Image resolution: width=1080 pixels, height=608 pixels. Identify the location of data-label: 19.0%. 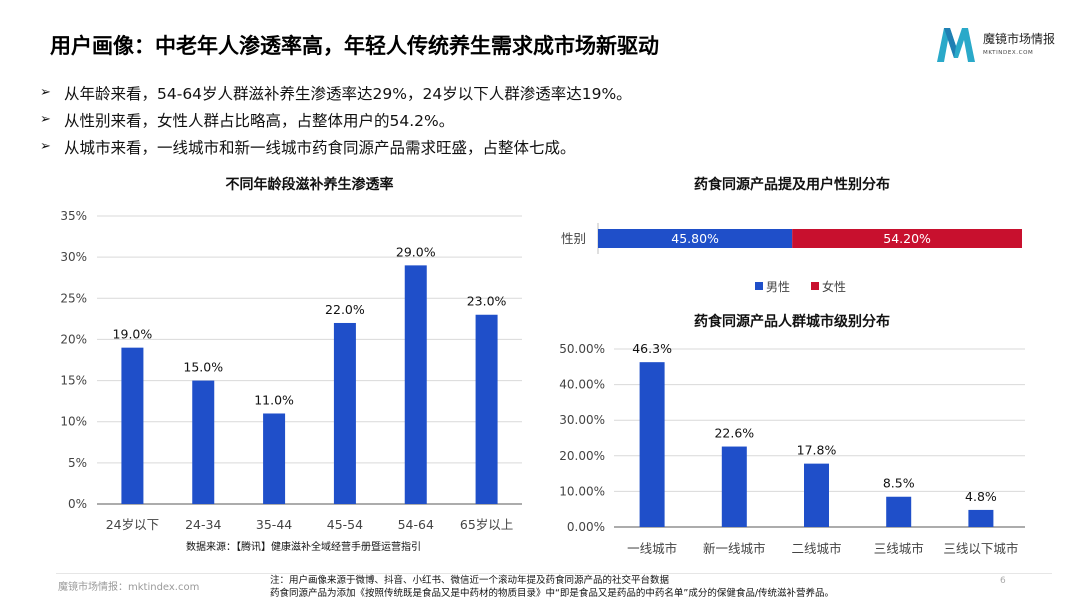
(133, 334).